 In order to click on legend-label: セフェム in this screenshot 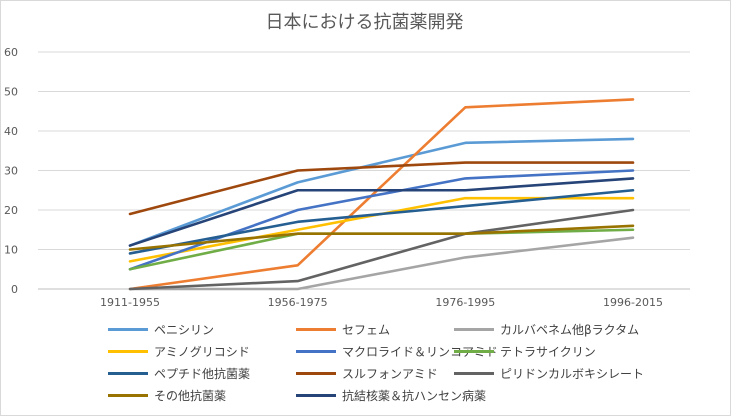, I will do `click(366, 329)`.